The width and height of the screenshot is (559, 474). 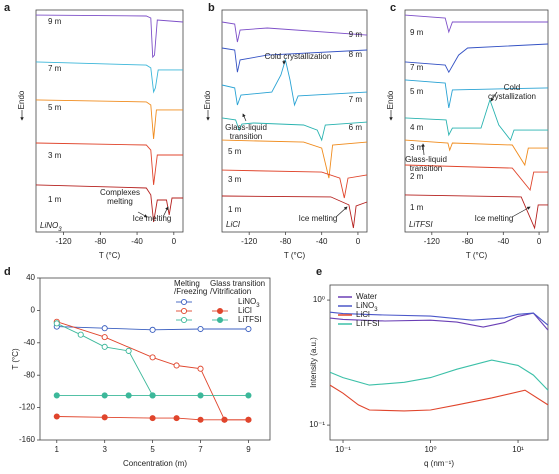 I want to click on y-tick-label: 10⁻¹, so click(x=317, y=424).